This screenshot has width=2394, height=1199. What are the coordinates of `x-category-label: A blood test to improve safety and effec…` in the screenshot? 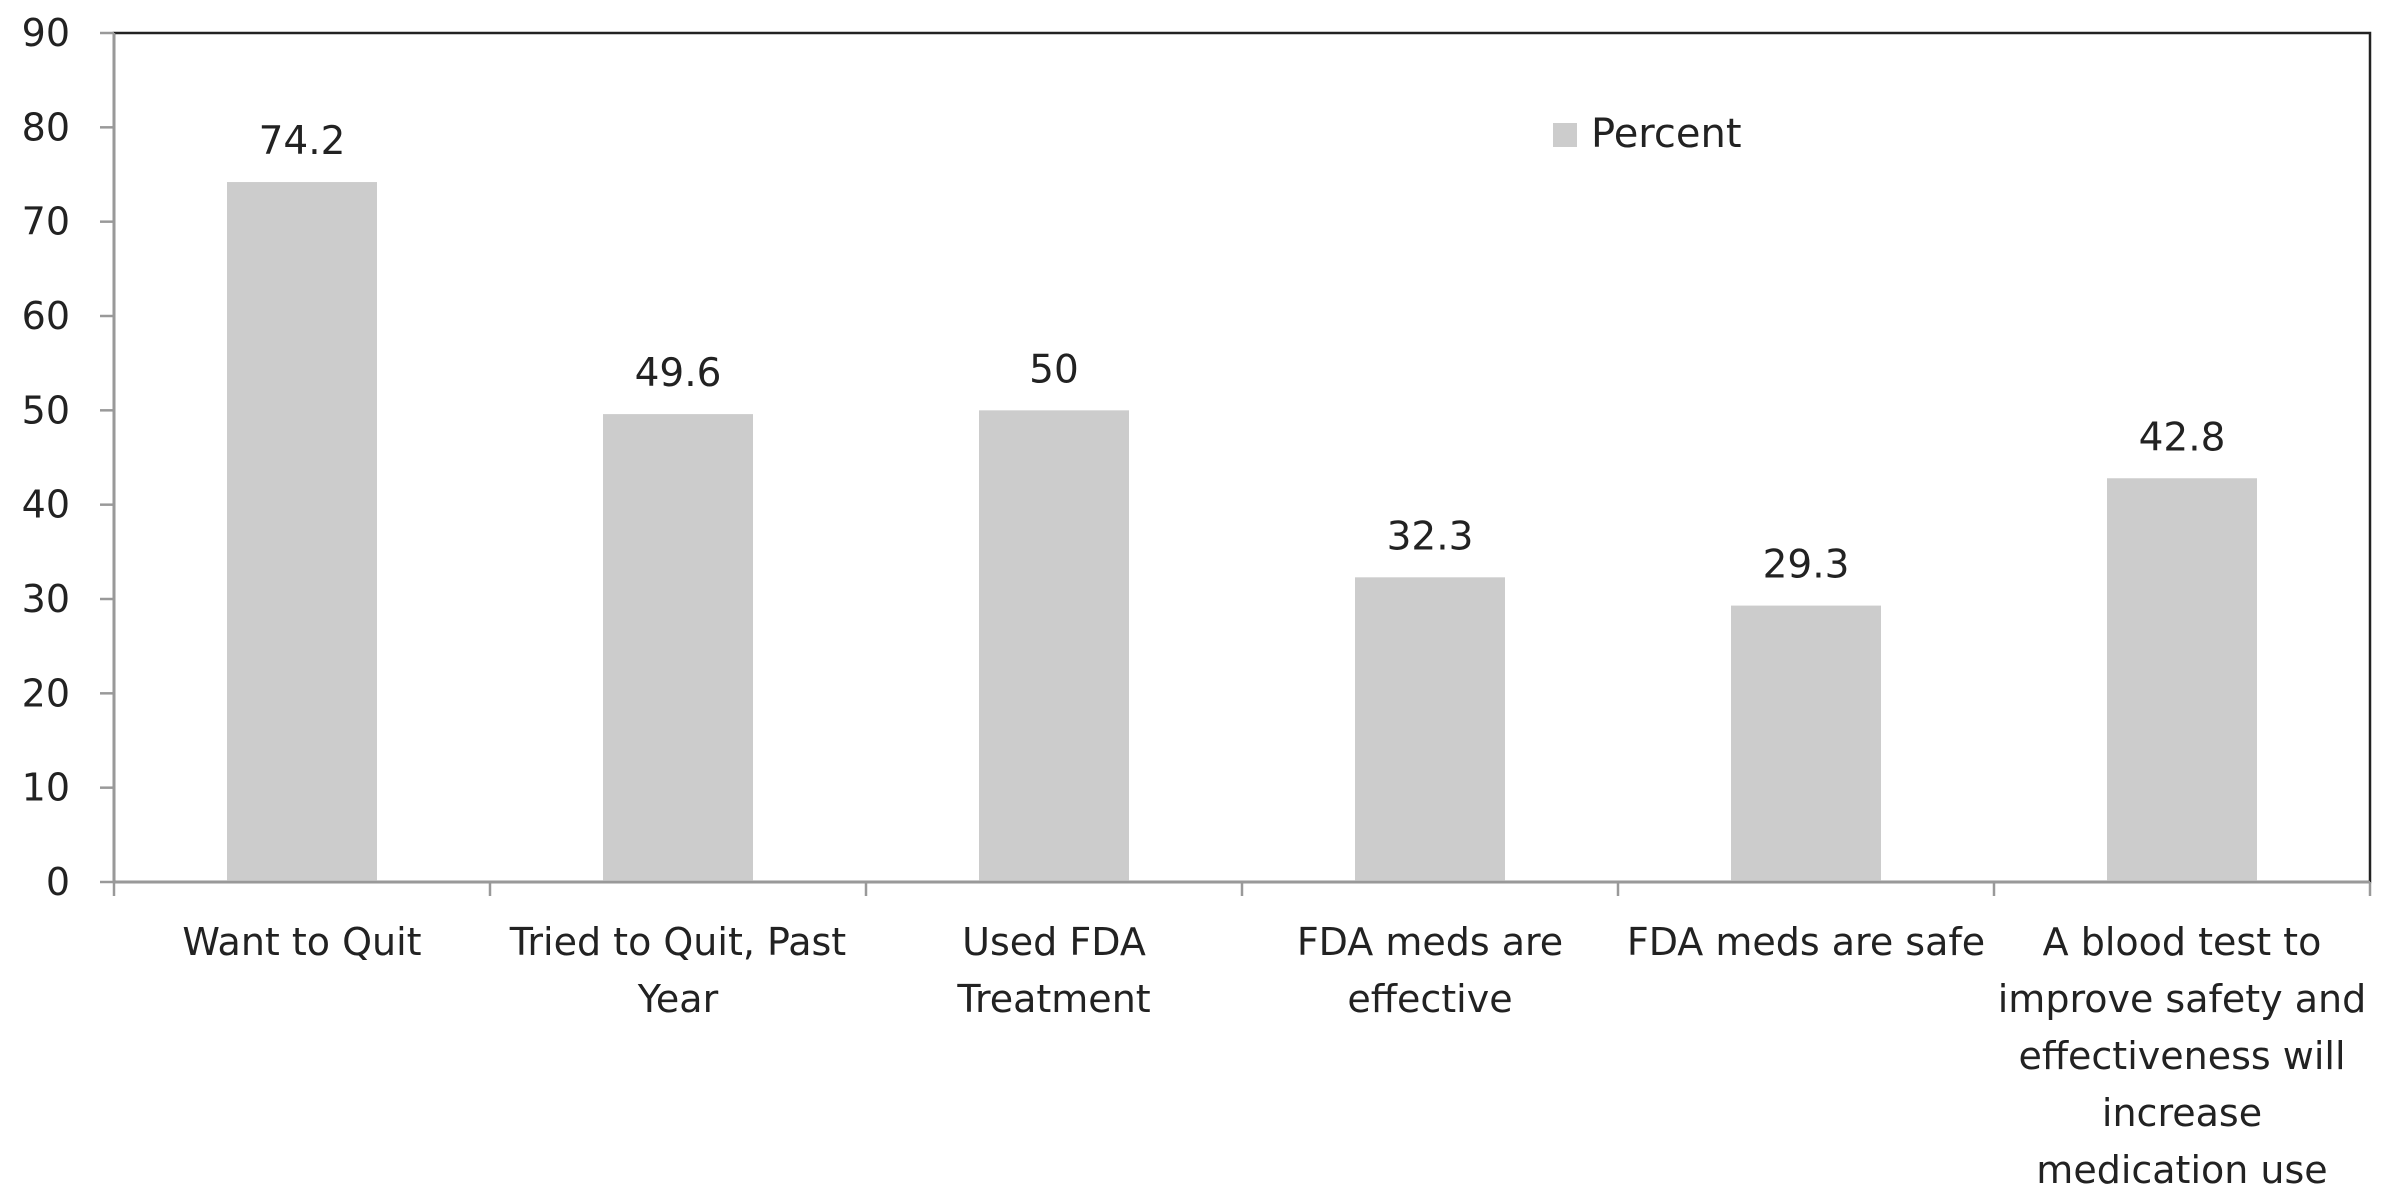 It's located at (2182, 1056).